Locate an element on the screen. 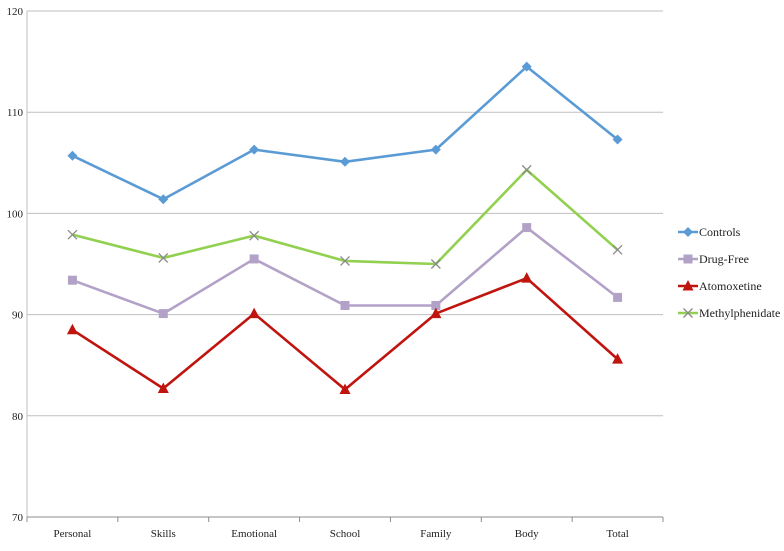 The image size is (784, 551). legend-label-controls: Controls is located at coordinates (720, 232).